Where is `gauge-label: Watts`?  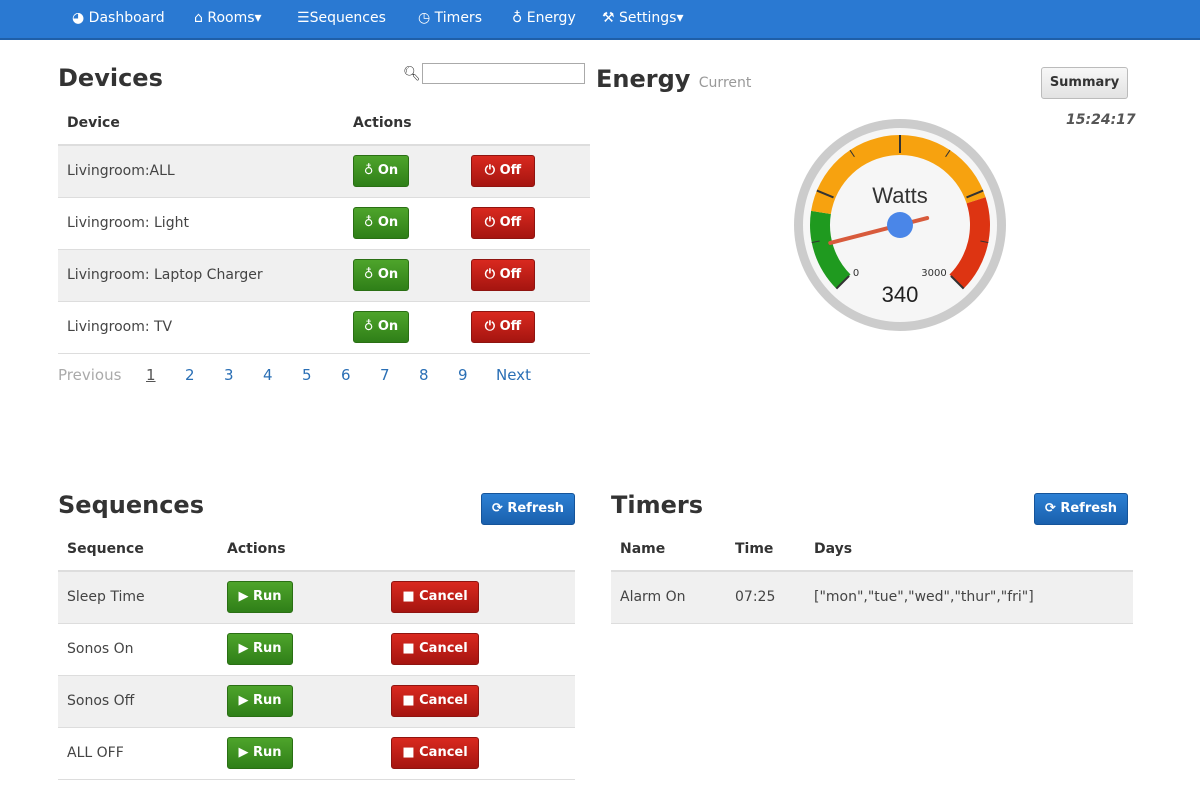 gauge-label: Watts is located at coordinates (899, 195).